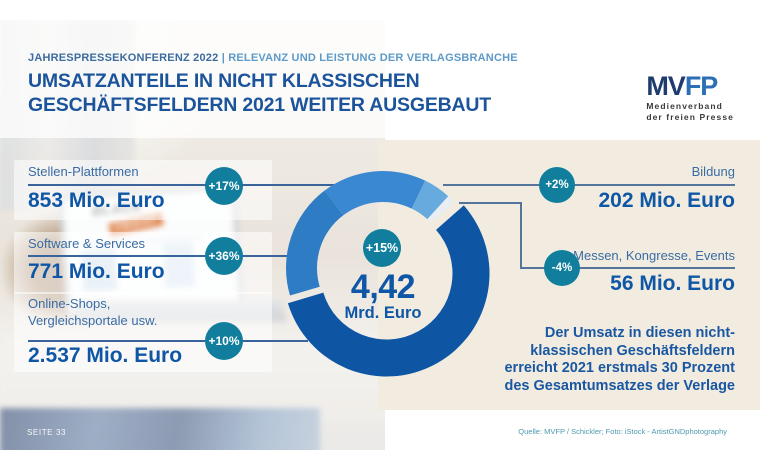 The width and height of the screenshot is (760, 475). I want to click on callout-value-onlineshops: 2.537 Mio. Euro, so click(105, 355).